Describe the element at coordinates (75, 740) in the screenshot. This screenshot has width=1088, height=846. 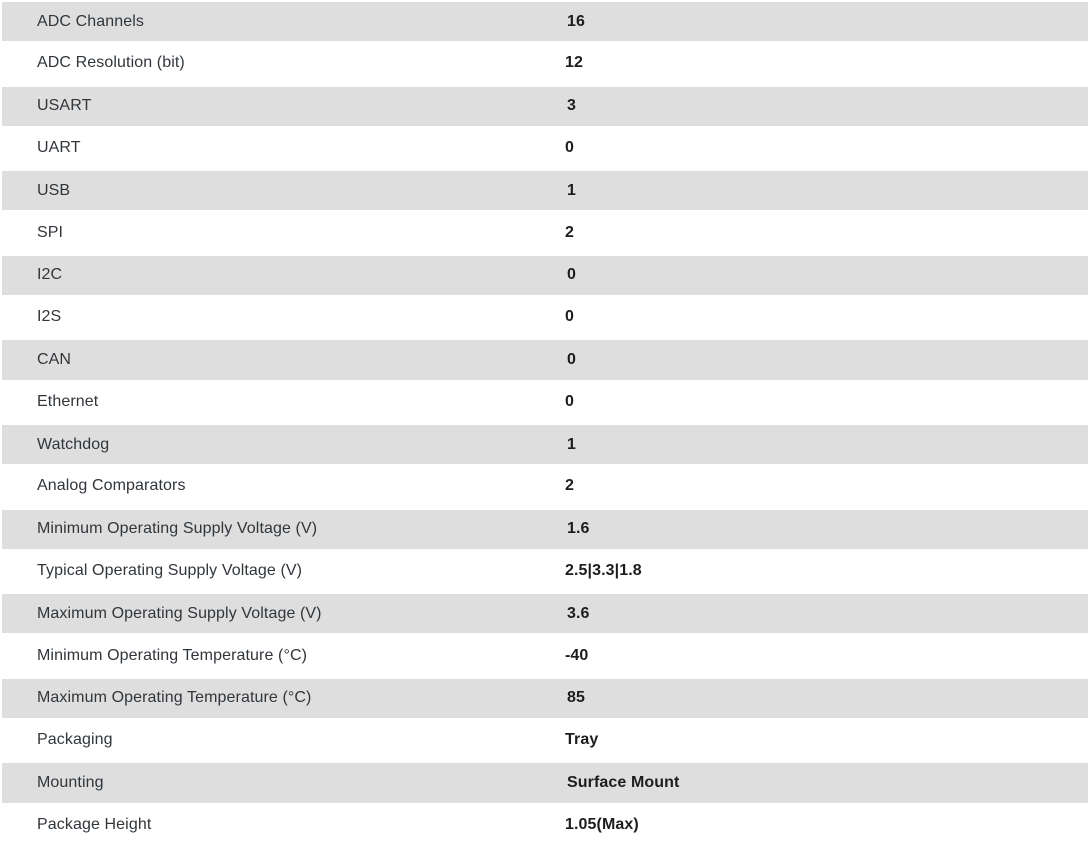
I see `spec-attribute-label: Packaging` at that location.